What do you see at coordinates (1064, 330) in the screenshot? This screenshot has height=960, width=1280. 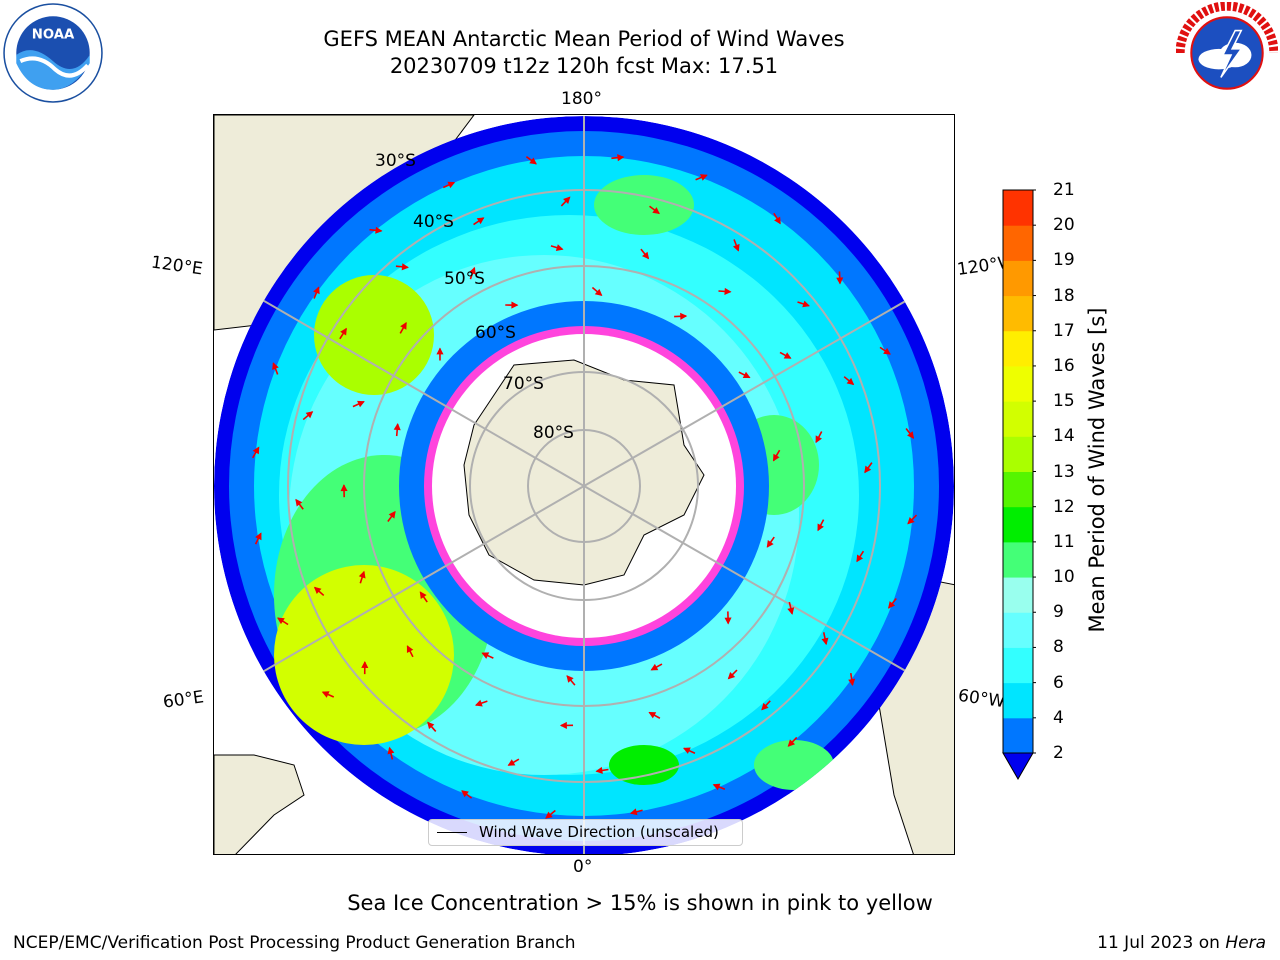 I see `colorbar-tick-label: 17` at bounding box center [1064, 330].